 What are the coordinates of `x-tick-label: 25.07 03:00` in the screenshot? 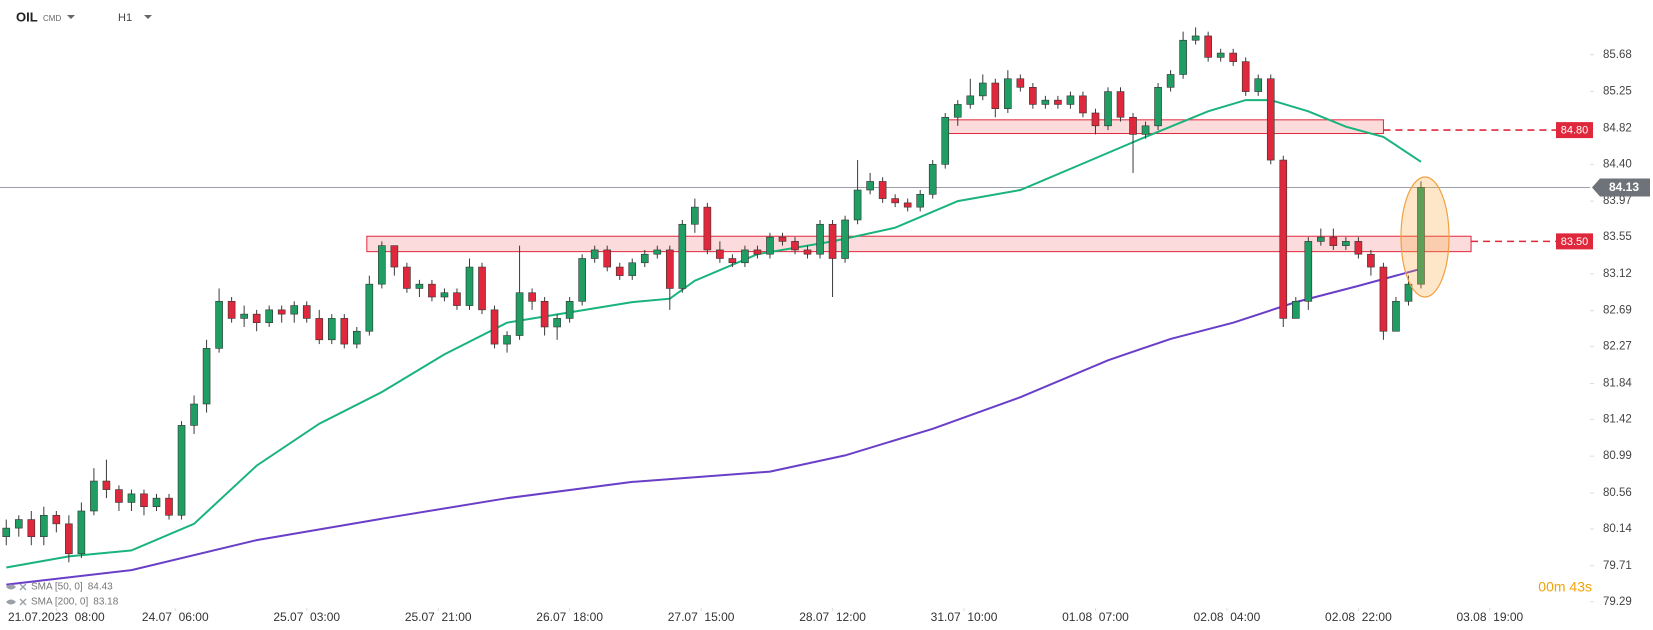 It's located at (306, 617).